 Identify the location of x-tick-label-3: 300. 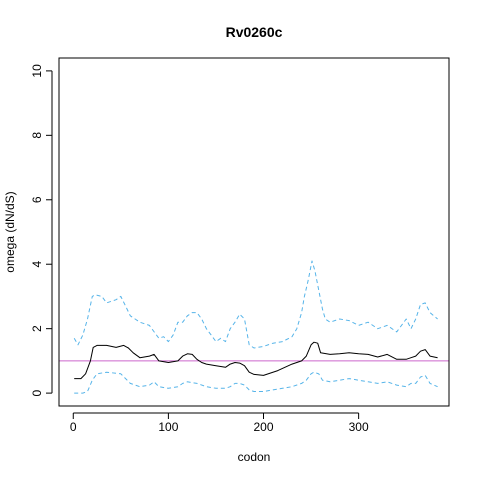
(359, 427).